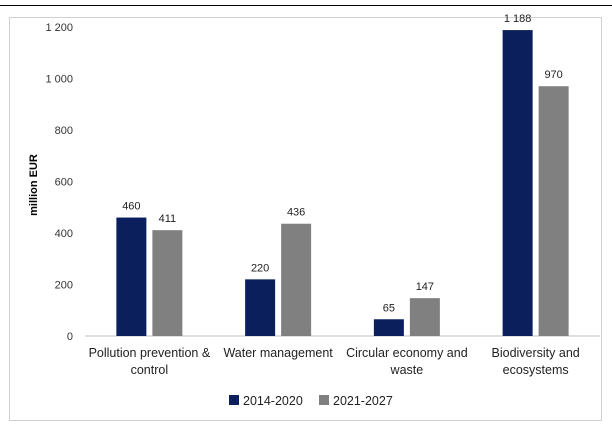 The image size is (612, 426). Describe the element at coordinates (260, 268) in the screenshot. I see `data-label: 220` at that location.